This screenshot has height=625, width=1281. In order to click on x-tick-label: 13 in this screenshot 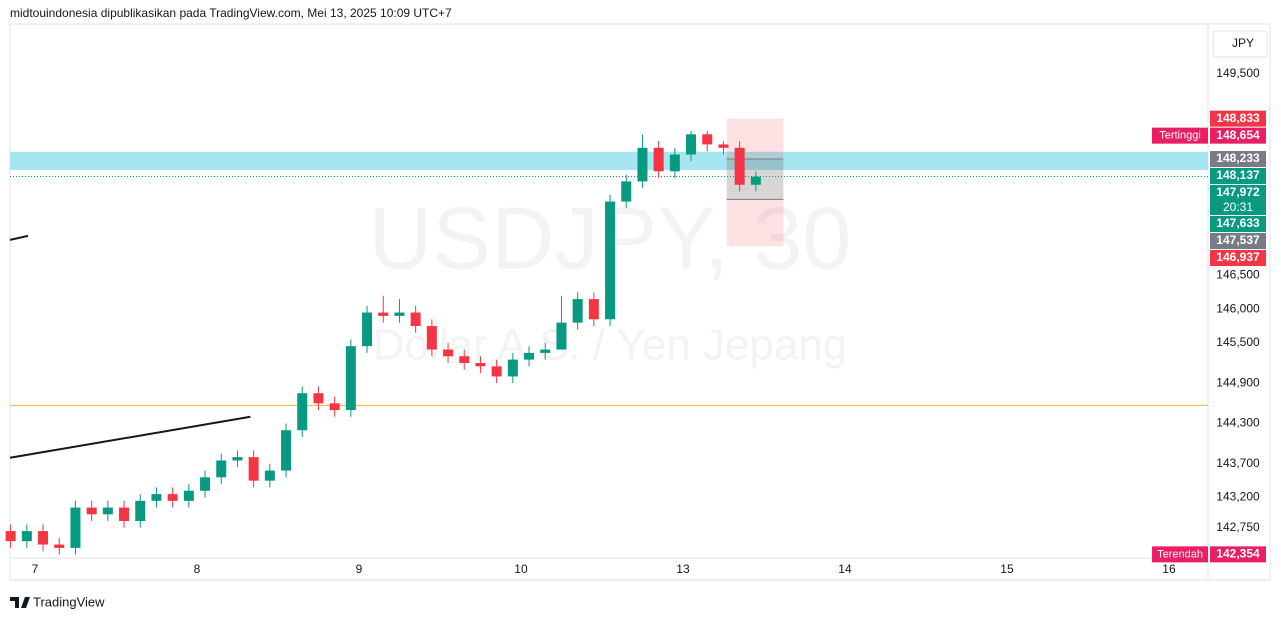, I will do `click(683, 569)`.